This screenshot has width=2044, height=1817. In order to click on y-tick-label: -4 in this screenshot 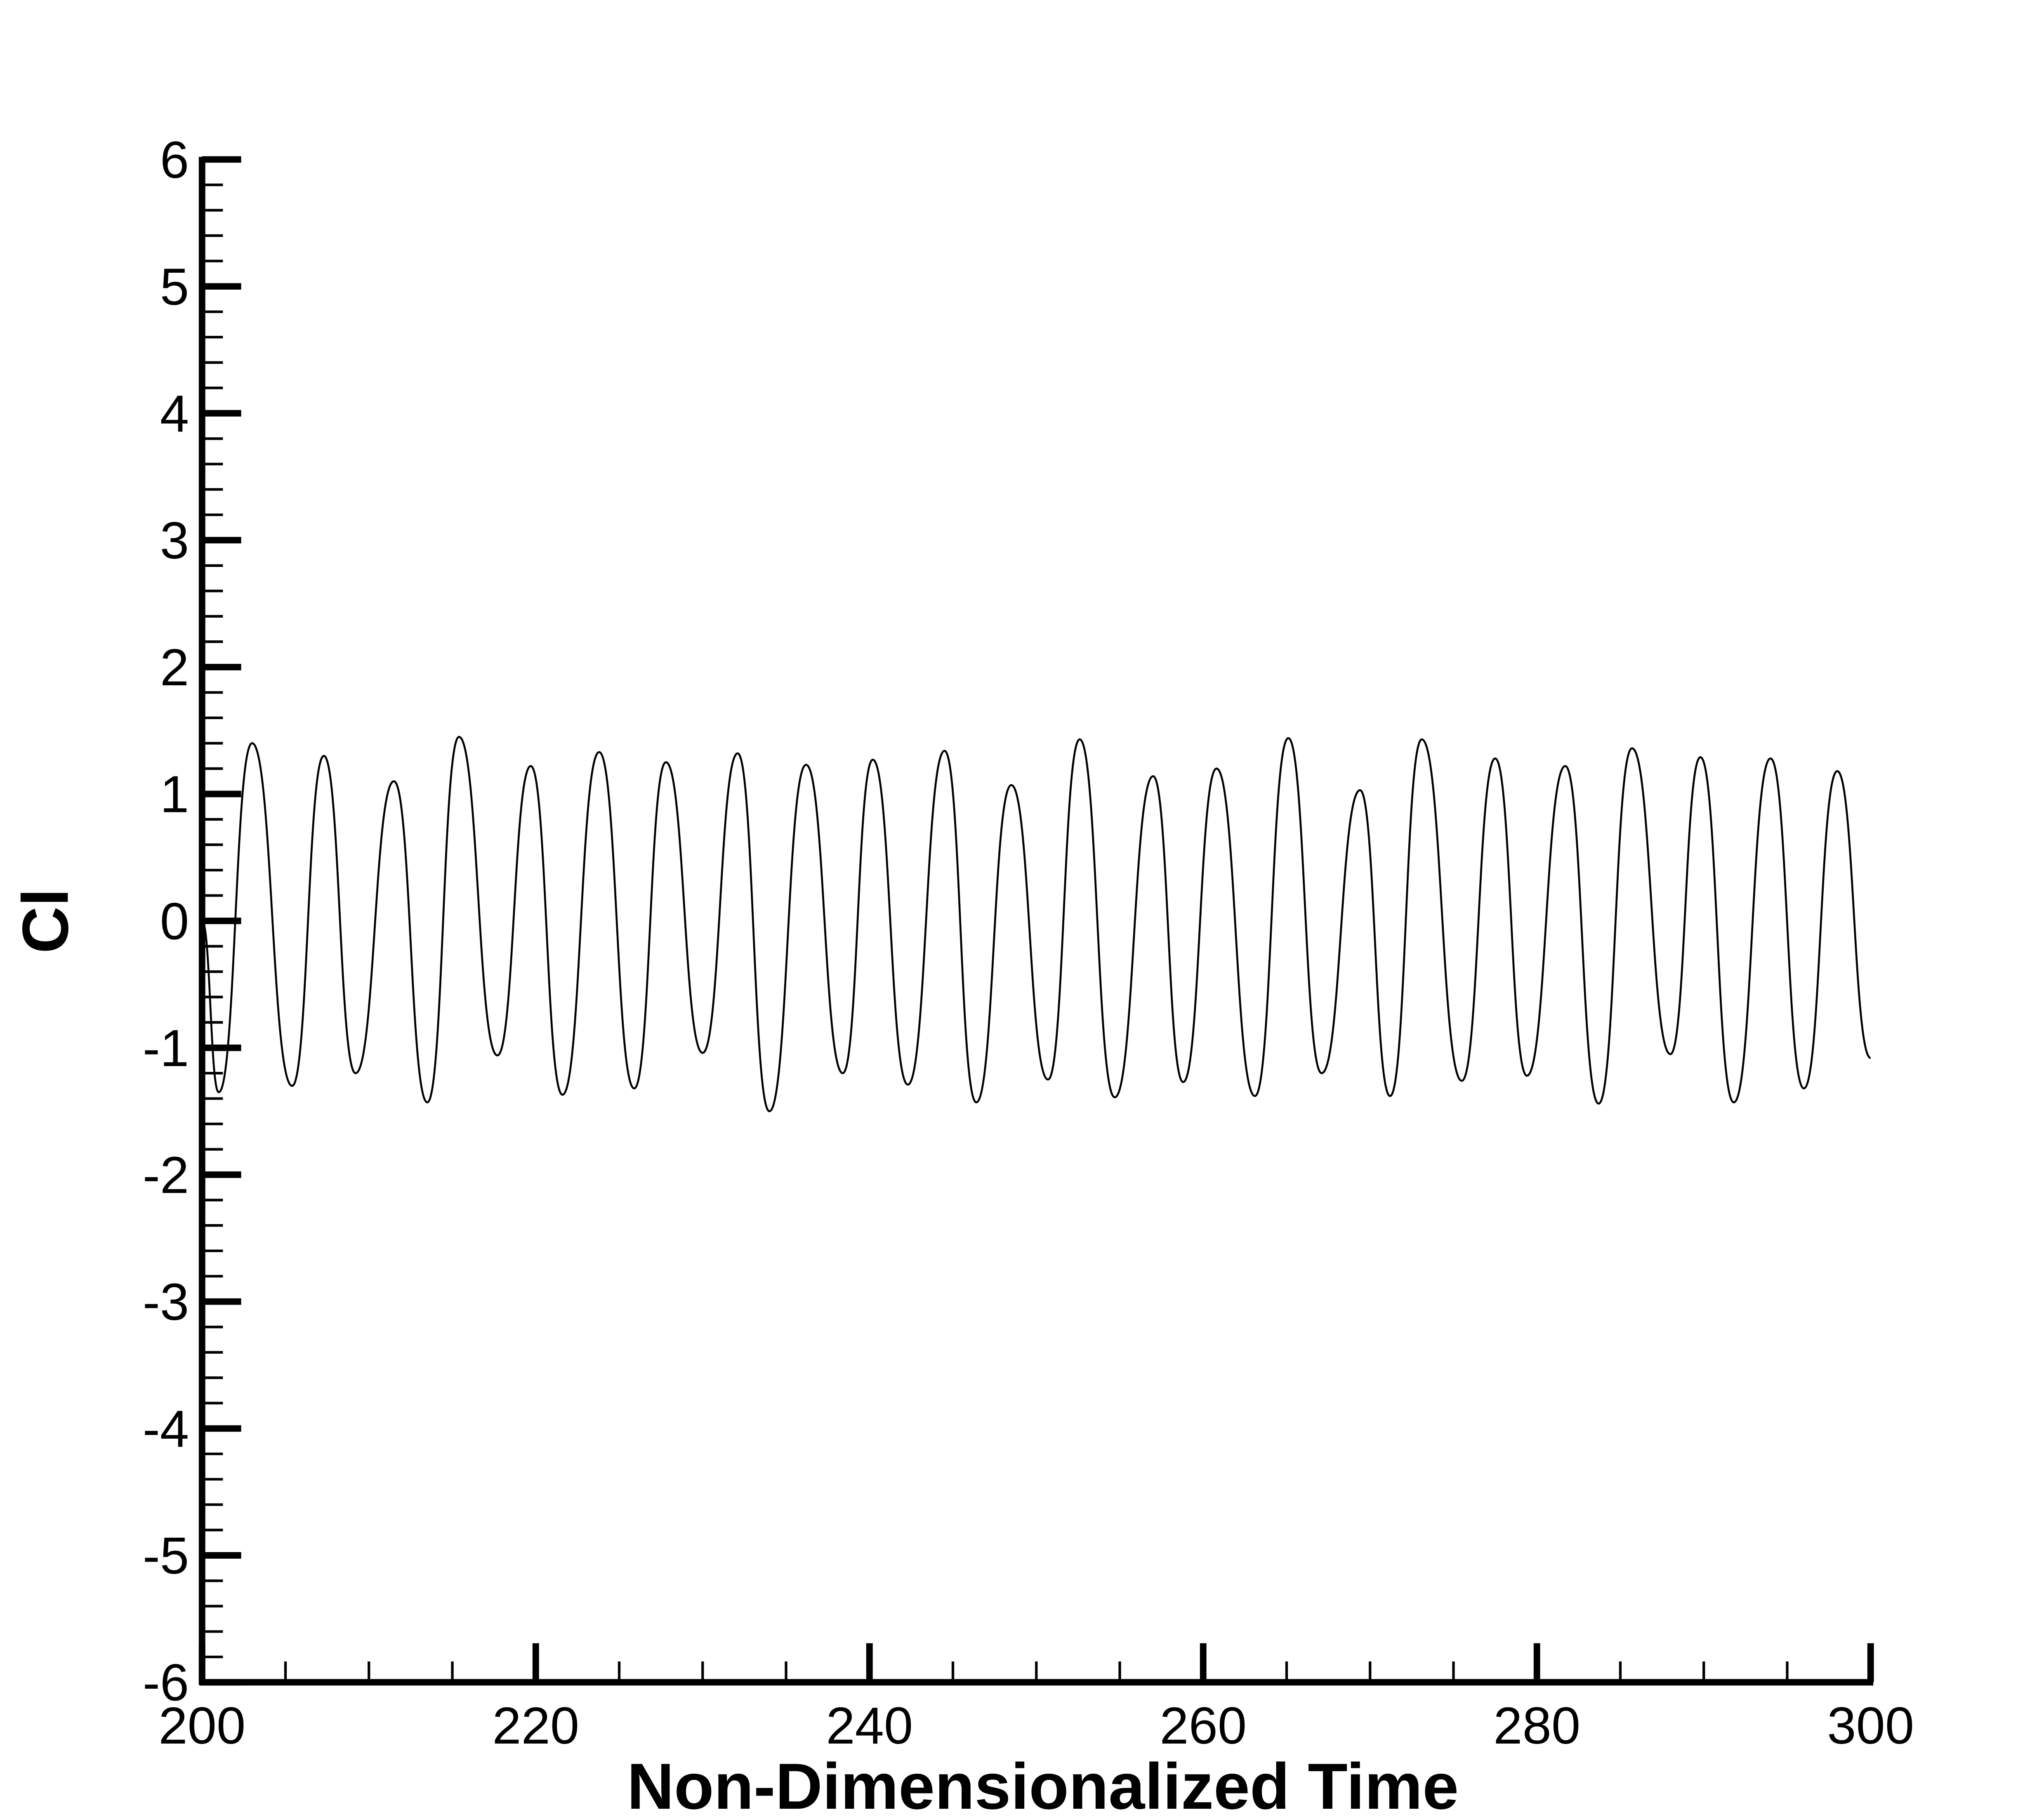, I will do `click(166, 1429)`.